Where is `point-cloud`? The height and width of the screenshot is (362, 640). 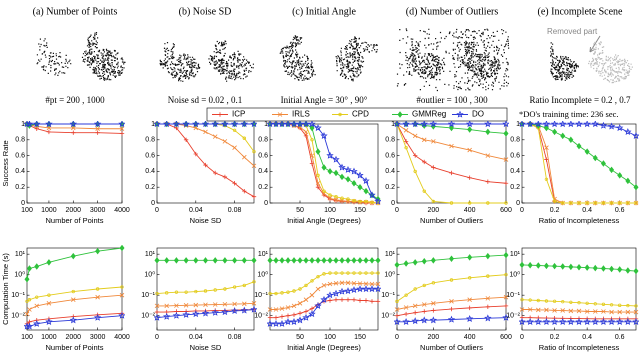
point-cloud is located at coordinates (103, 56).